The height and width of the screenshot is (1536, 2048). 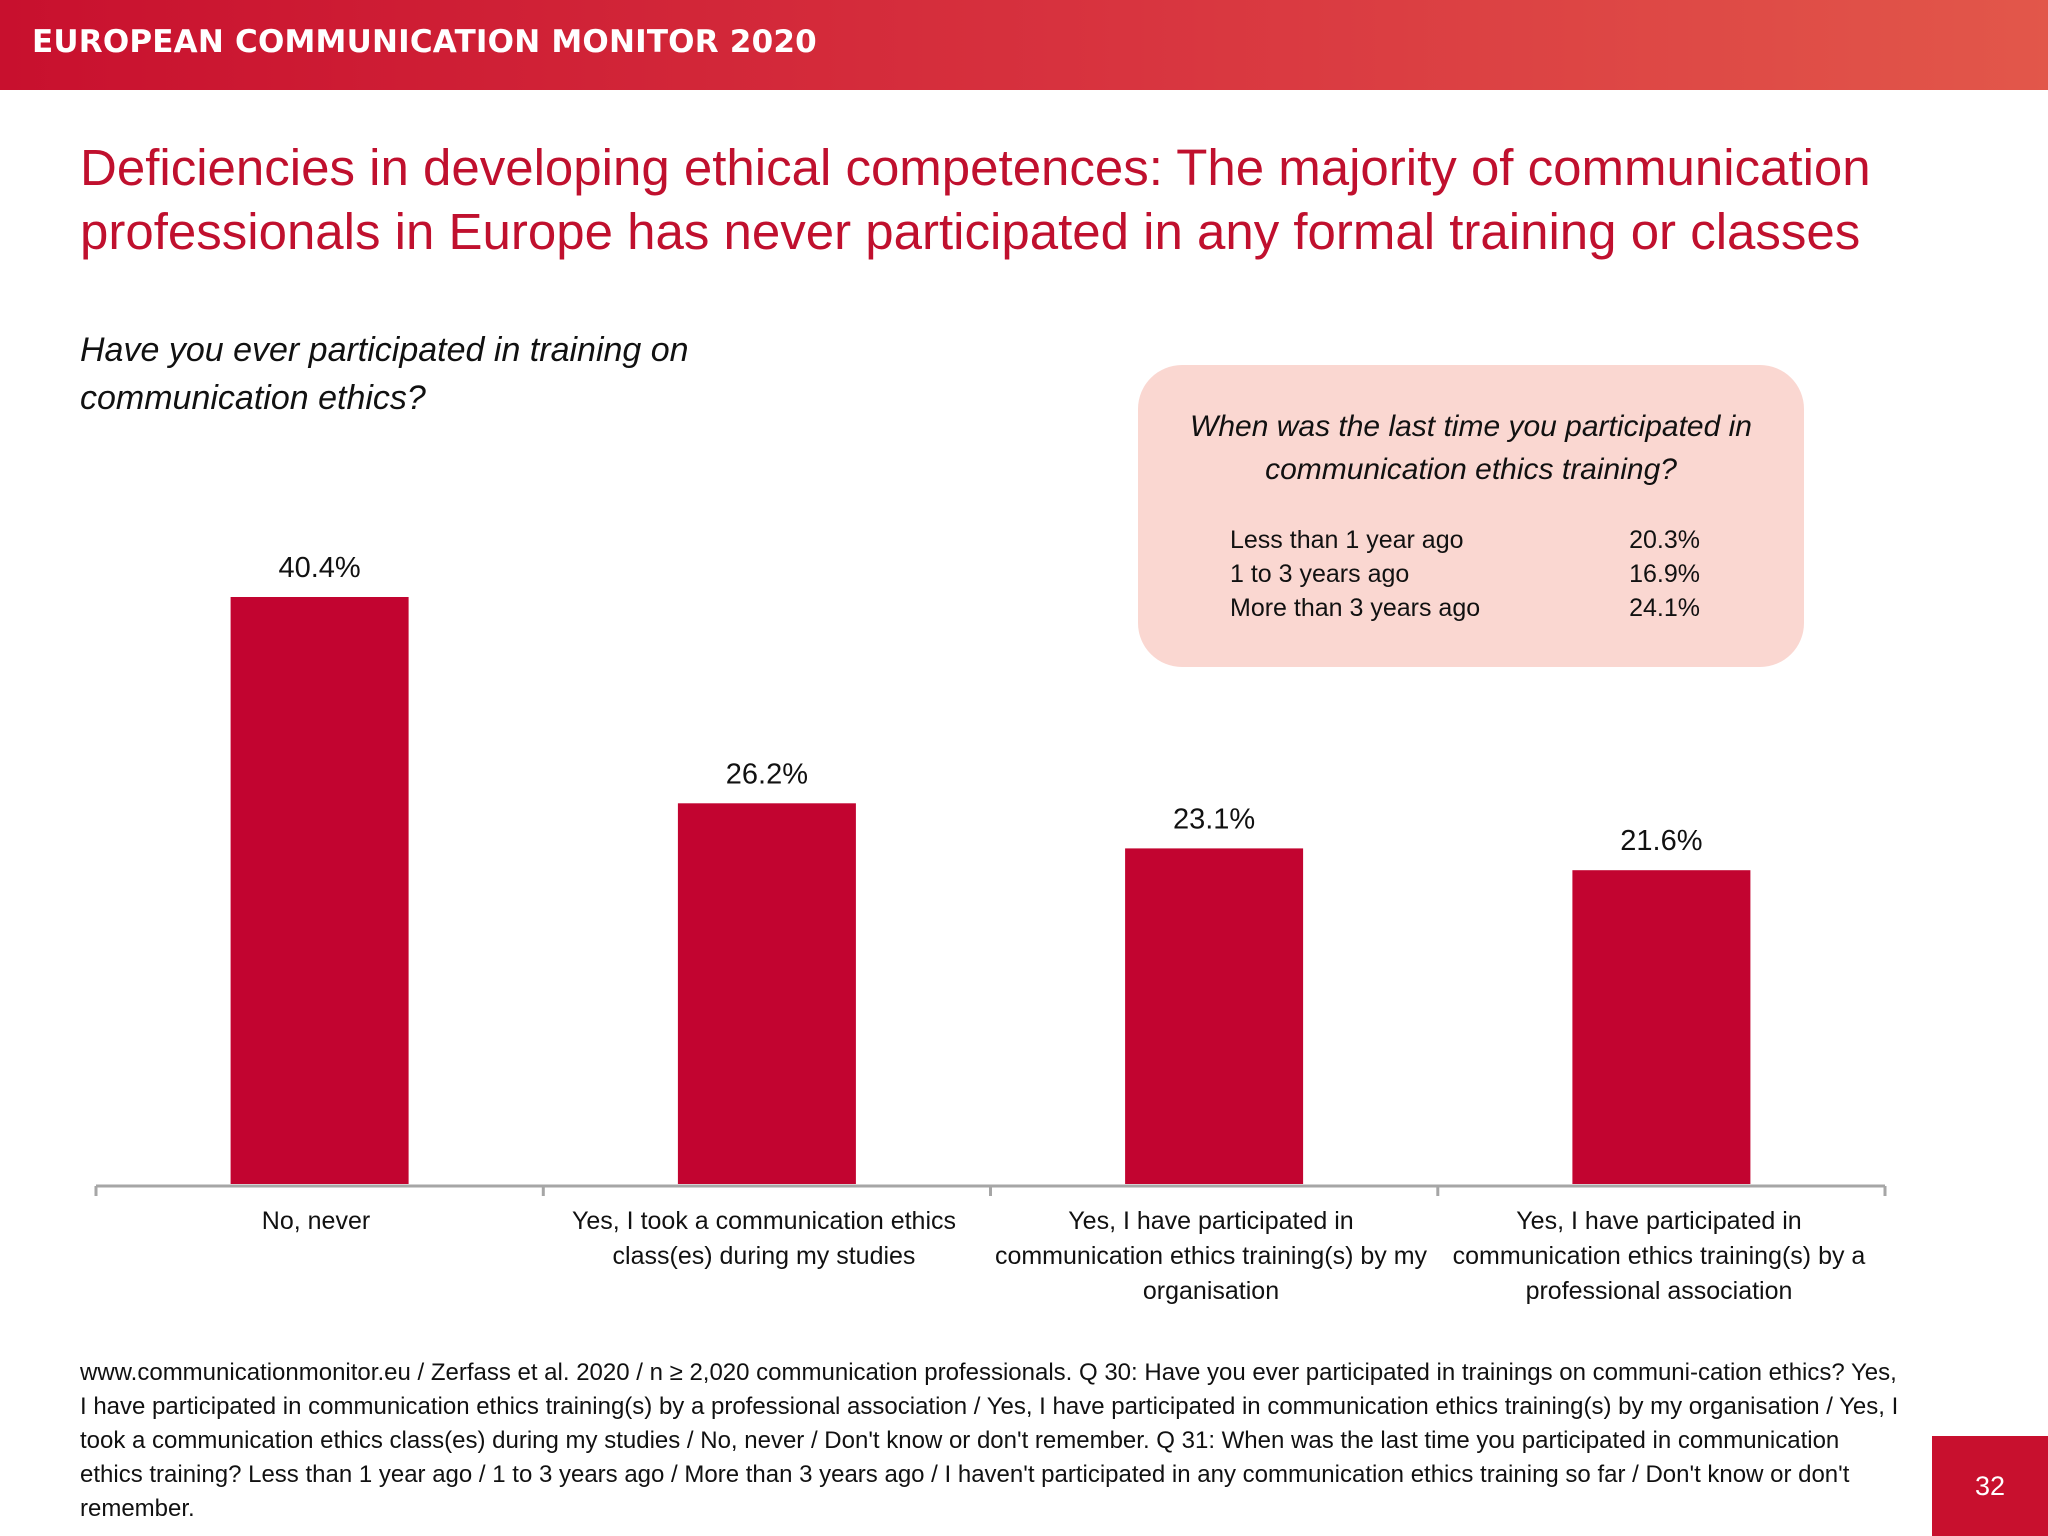 I want to click on data-label: 40.4%, so click(x=319, y=568).